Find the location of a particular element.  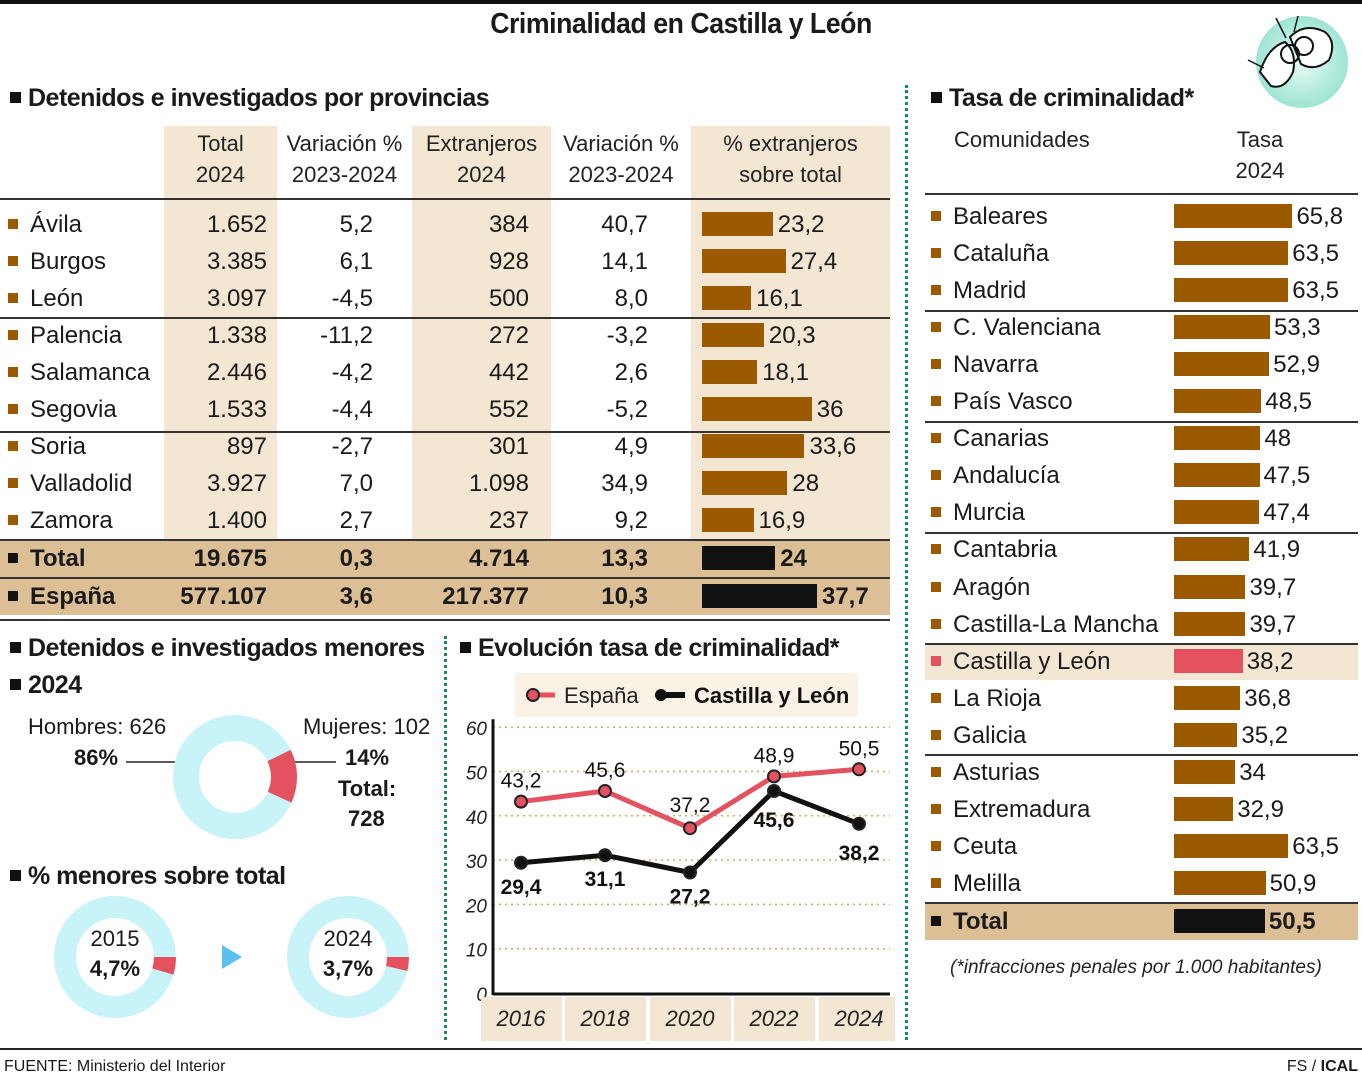

credit: FS / ICAL is located at coordinates (1322, 1067).